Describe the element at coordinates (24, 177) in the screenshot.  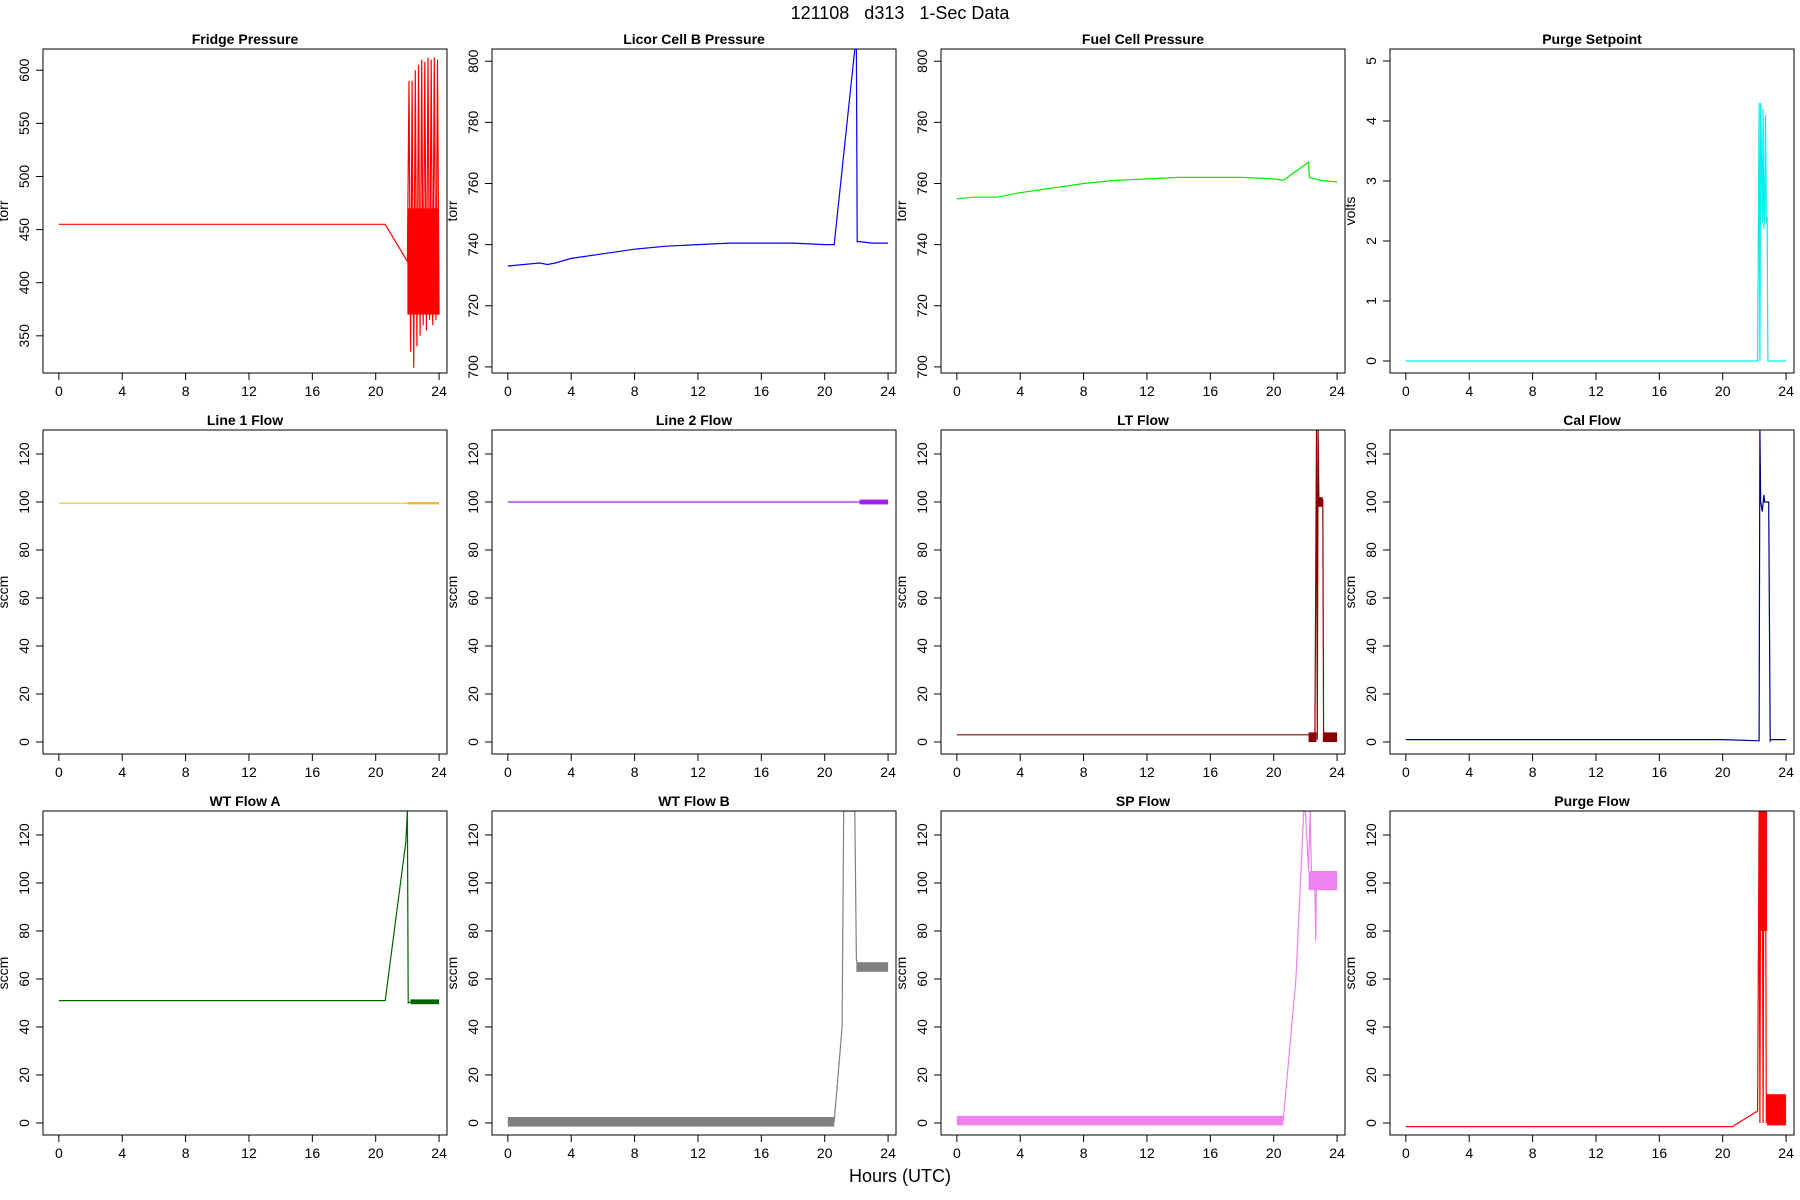
I see `y-tick-label: 500` at that location.